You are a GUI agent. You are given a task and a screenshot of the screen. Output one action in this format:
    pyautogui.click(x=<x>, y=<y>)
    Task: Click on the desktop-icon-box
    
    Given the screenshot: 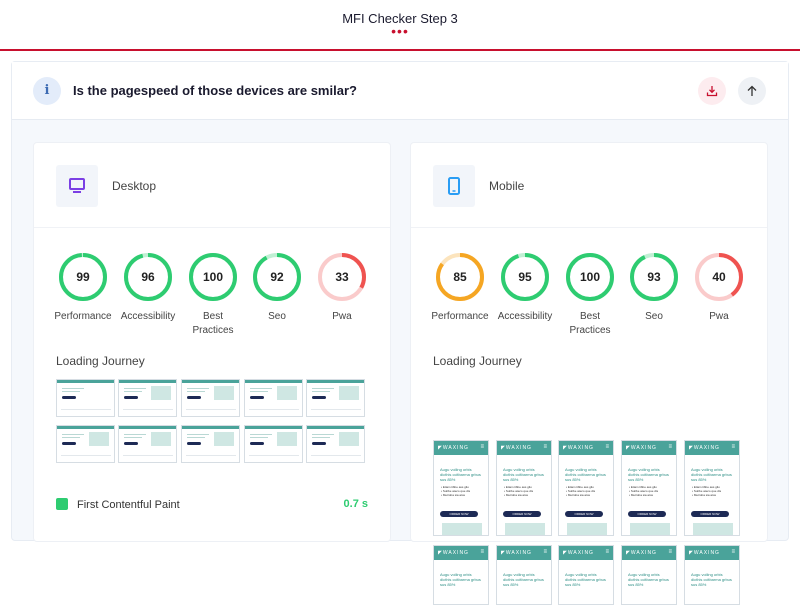 What is the action you would take?
    pyautogui.click(x=77, y=186)
    